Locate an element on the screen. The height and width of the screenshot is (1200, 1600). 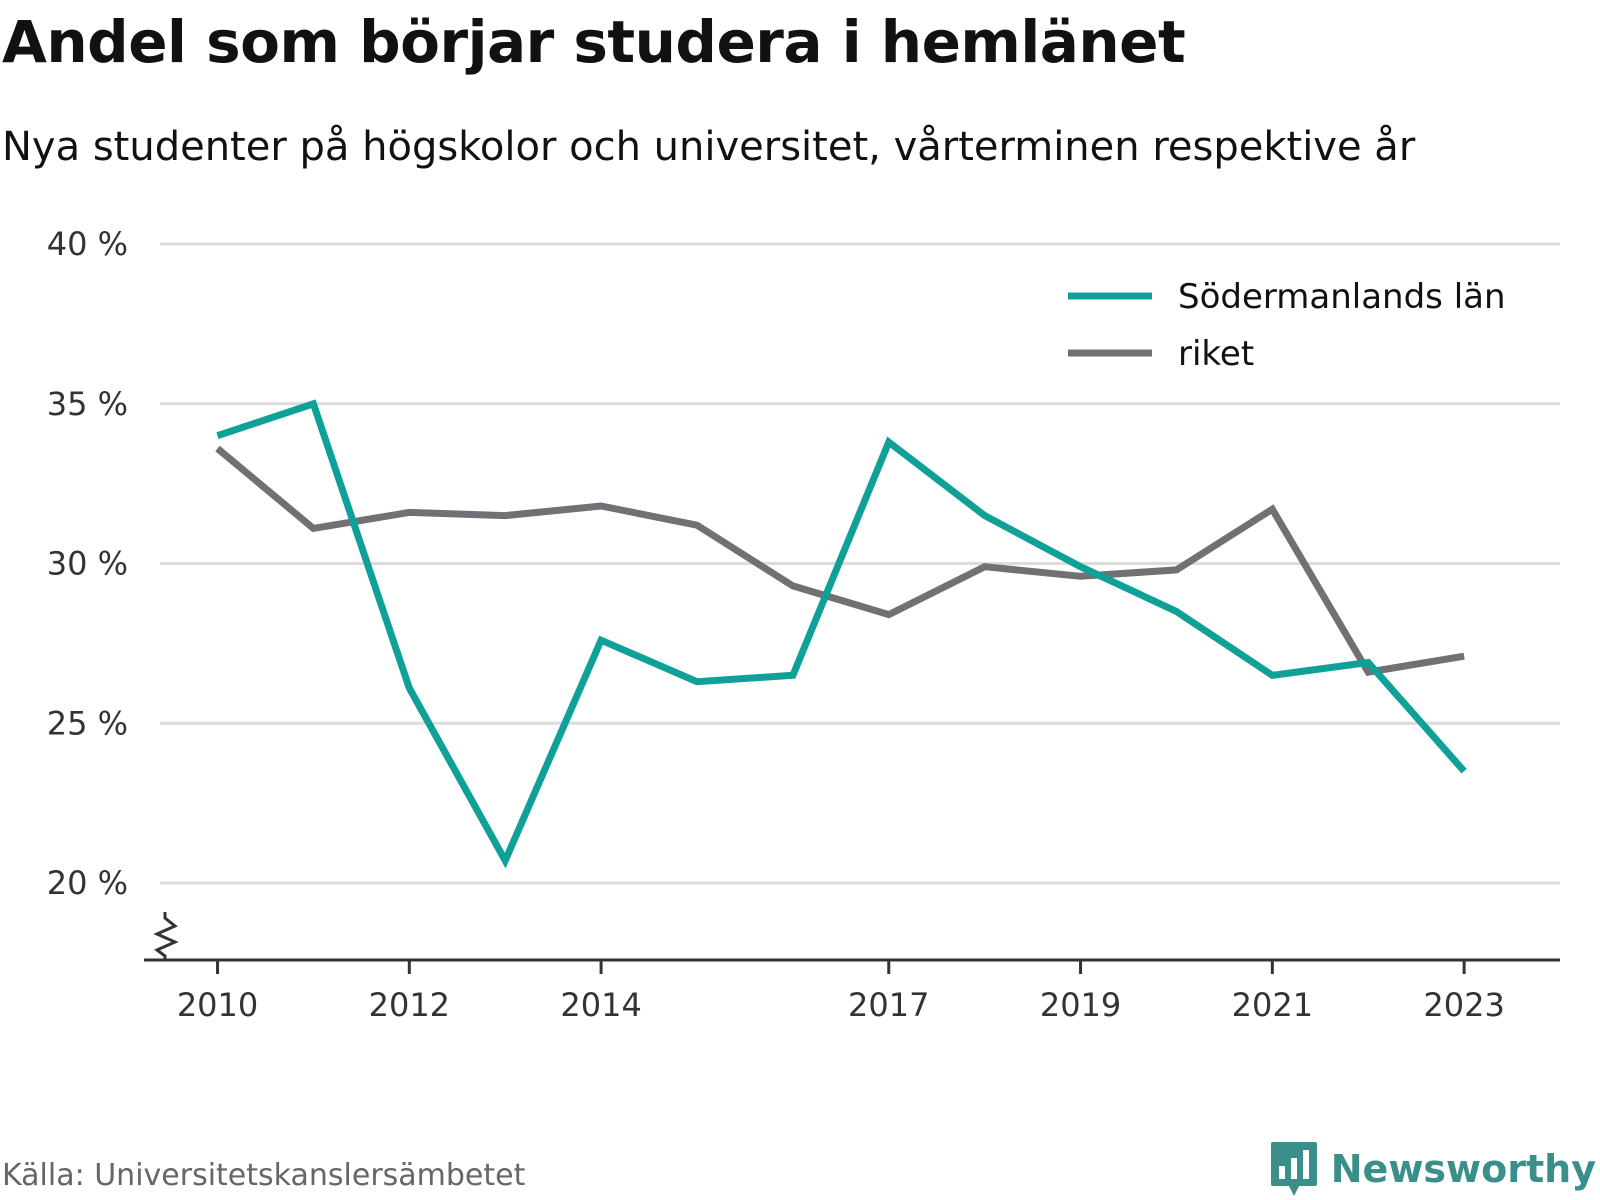
x-tick-label: 2012 is located at coordinates (409, 1005).